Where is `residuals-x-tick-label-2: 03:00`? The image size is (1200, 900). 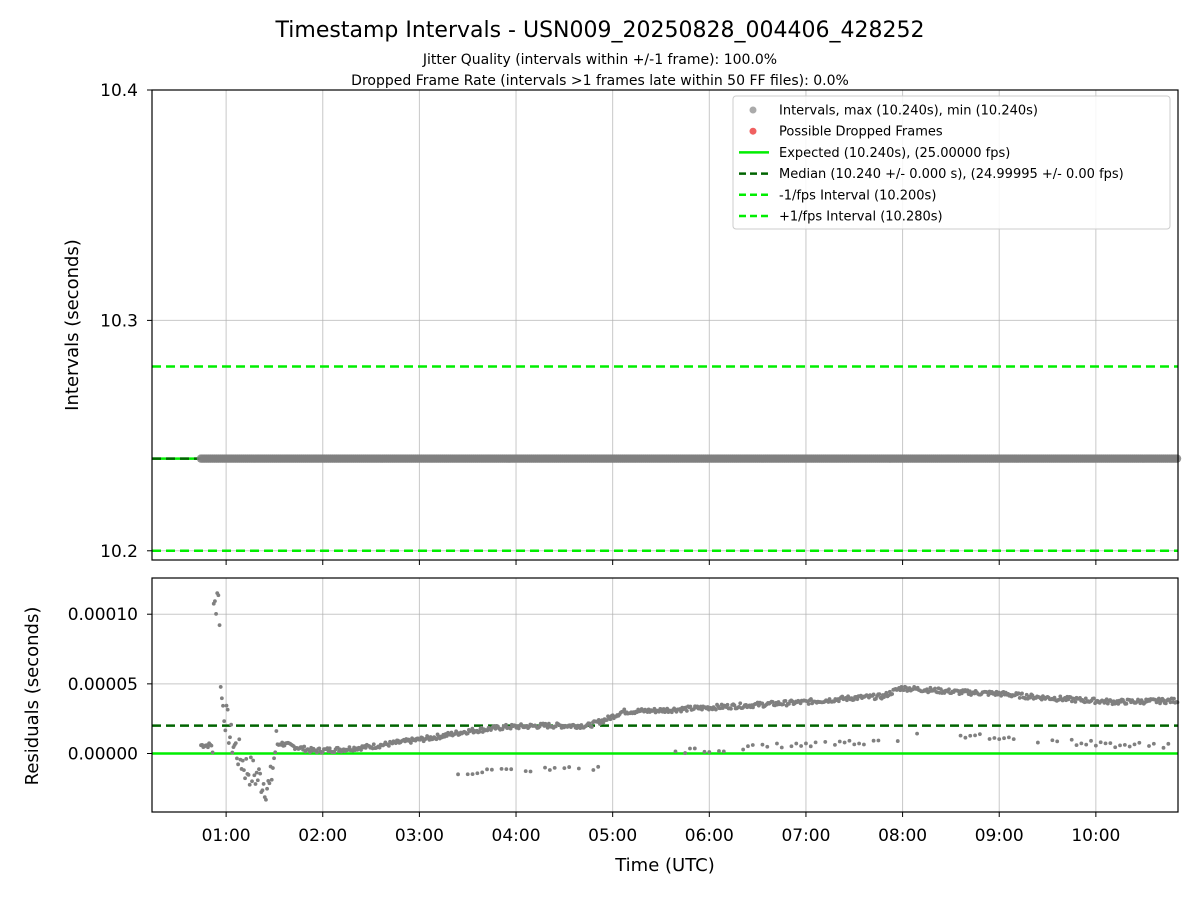 residuals-x-tick-label-2: 03:00 is located at coordinates (419, 836).